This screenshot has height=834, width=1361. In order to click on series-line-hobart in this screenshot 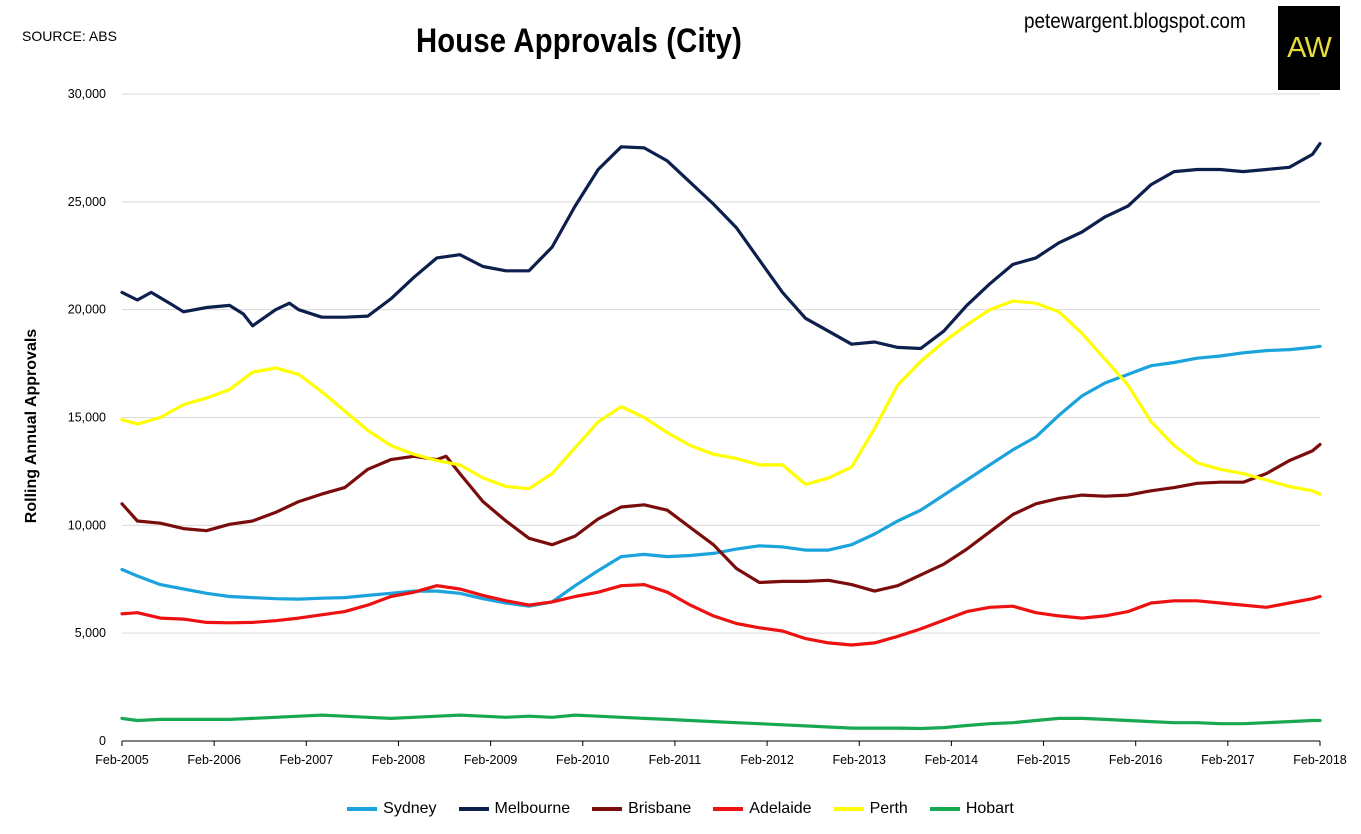, I will do `click(721, 722)`.